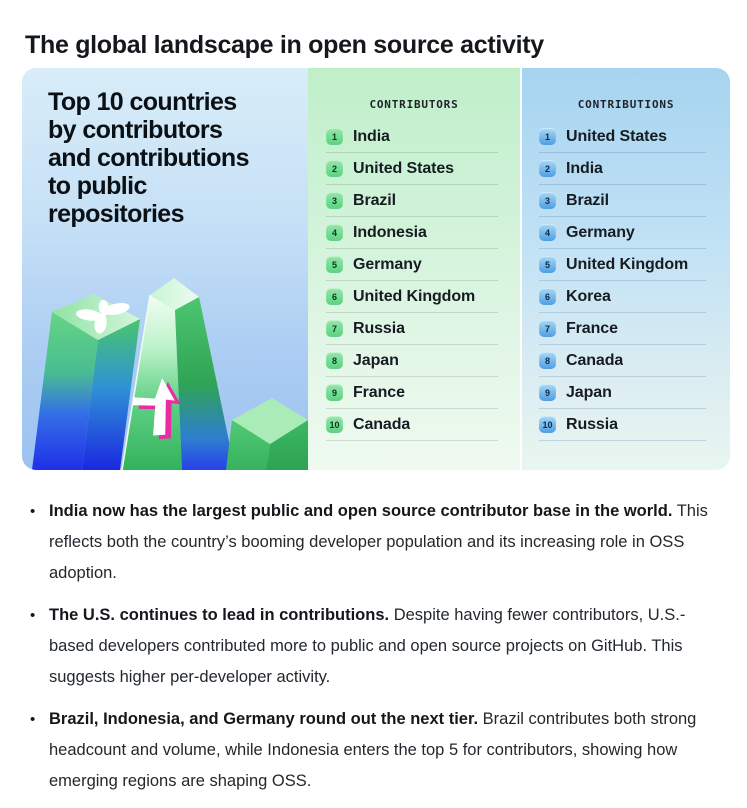 This screenshot has height=808, width=747. What do you see at coordinates (412, 361) in the screenshot?
I see `list-item: 8 Japan` at bounding box center [412, 361].